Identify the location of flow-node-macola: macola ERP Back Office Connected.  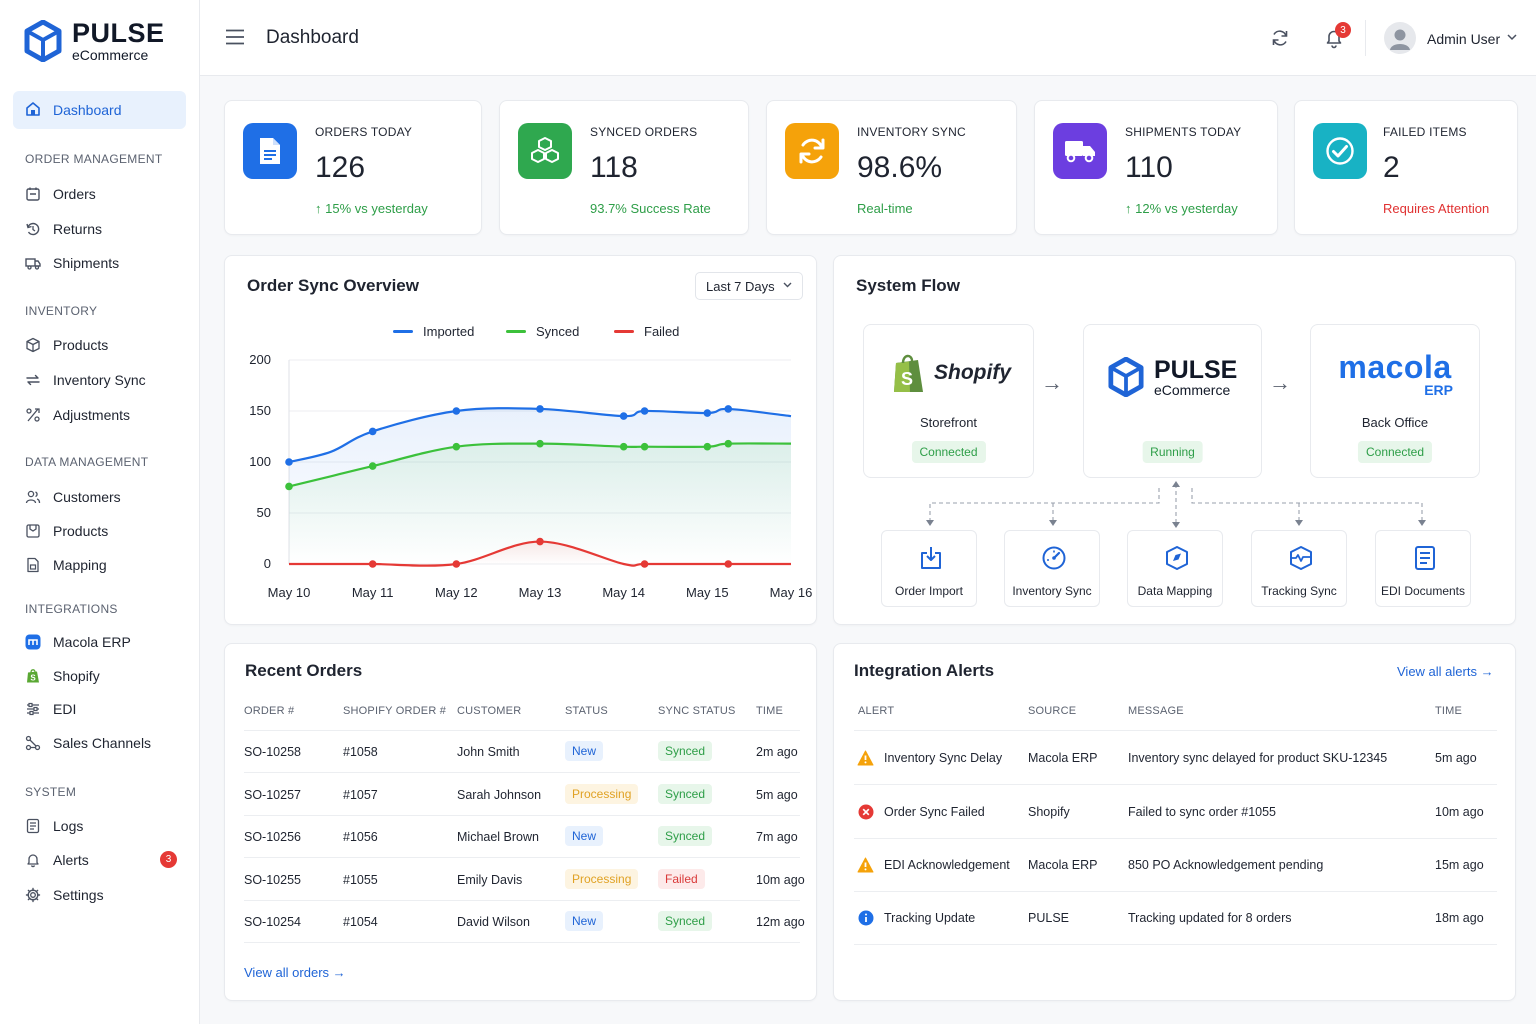
(1395, 401).